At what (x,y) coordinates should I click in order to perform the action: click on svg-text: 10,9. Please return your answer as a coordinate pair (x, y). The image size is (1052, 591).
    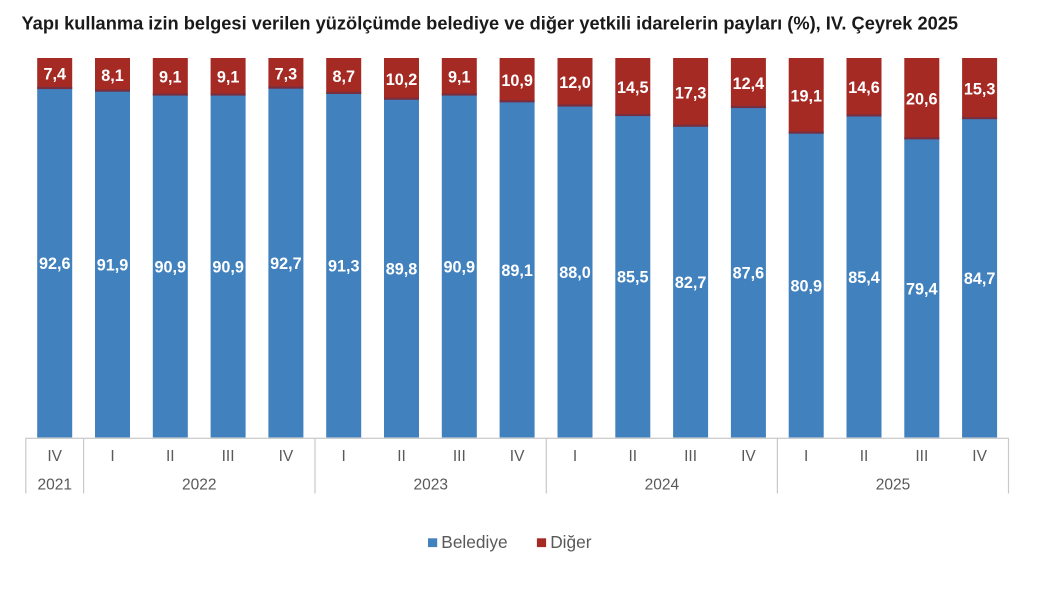
    Looking at the image, I should click on (517, 81).